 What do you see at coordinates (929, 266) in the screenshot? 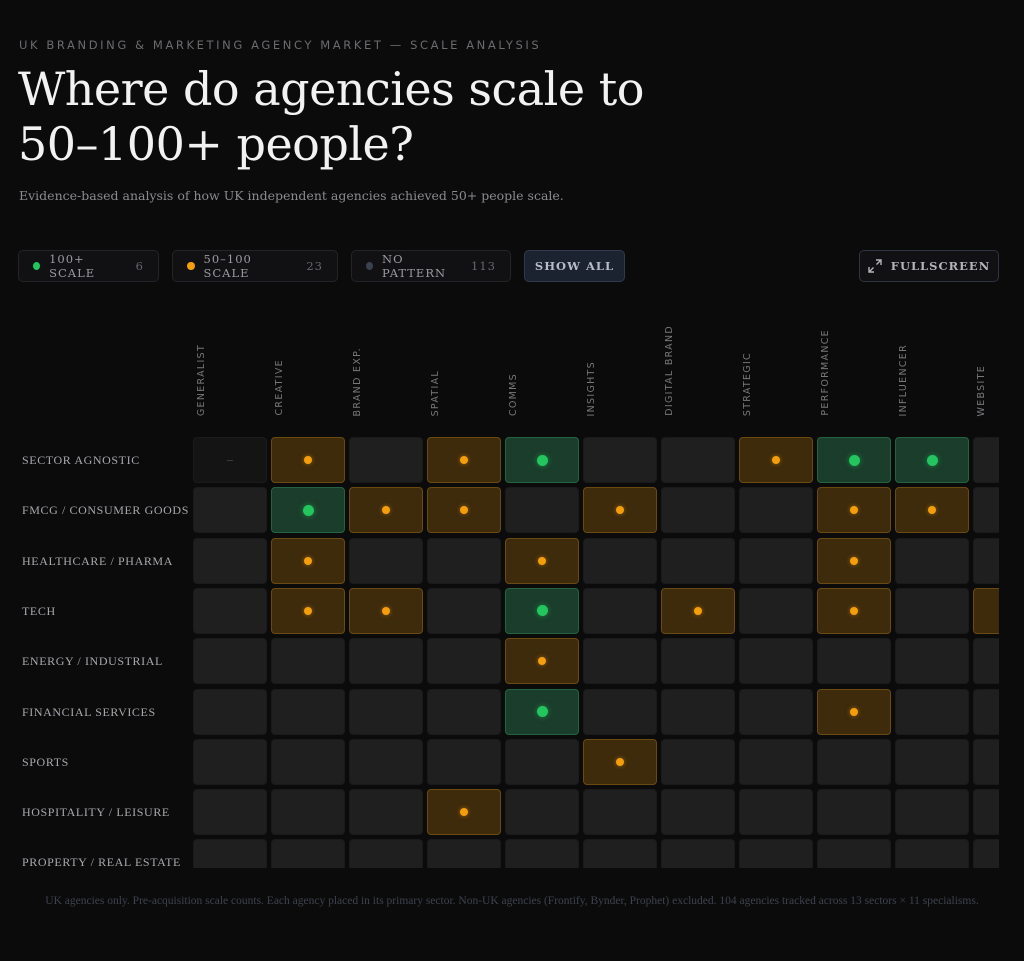
I see `fullscreen-button: FULLSCREEN` at bounding box center [929, 266].